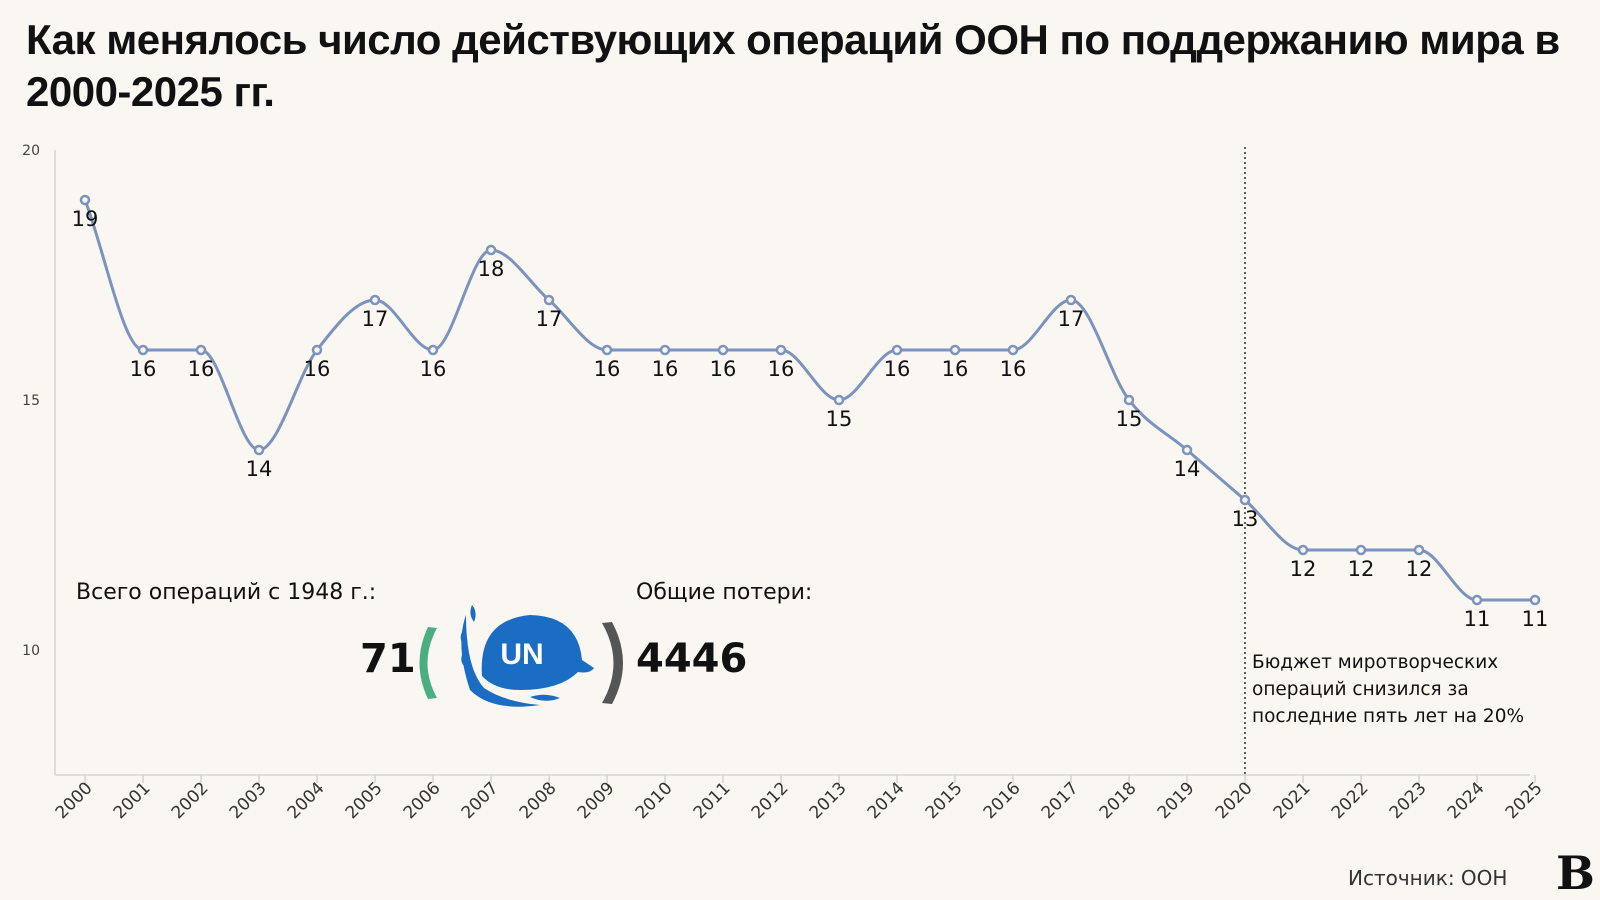  Describe the element at coordinates (31, 151) in the screenshot. I see `y-tick-label: 20` at that location.